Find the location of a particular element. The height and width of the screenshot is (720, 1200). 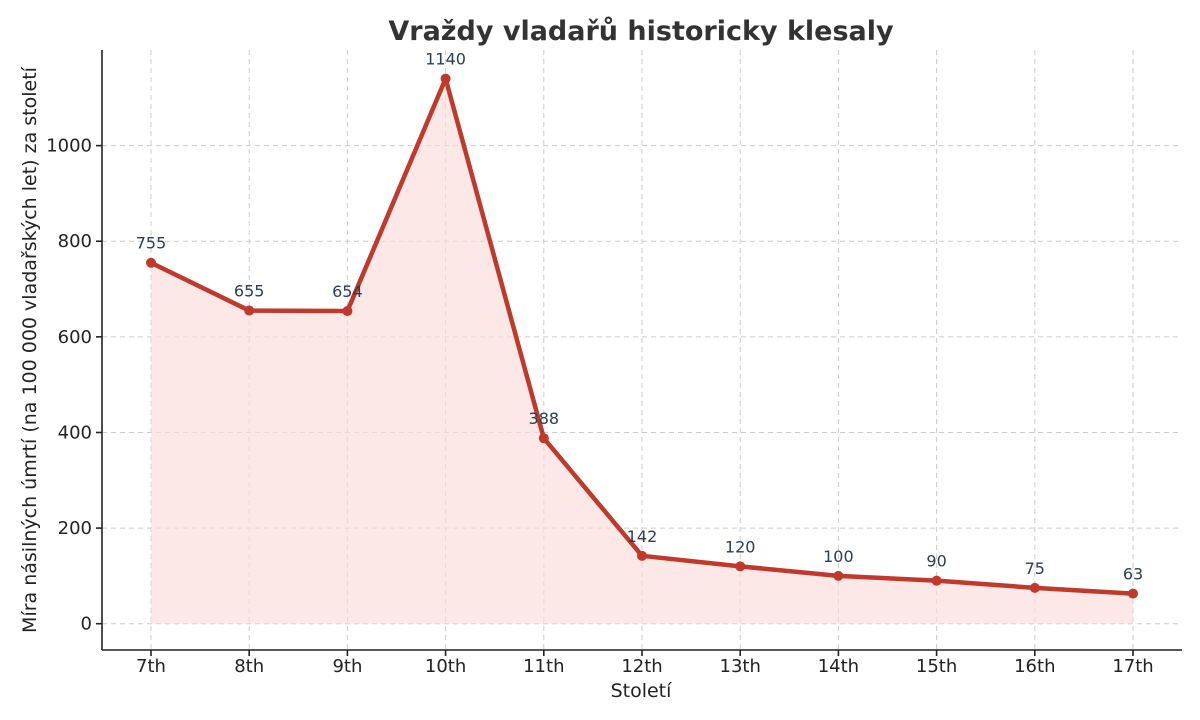

x-tick-label: 14th is located at coordinates (838, 666).